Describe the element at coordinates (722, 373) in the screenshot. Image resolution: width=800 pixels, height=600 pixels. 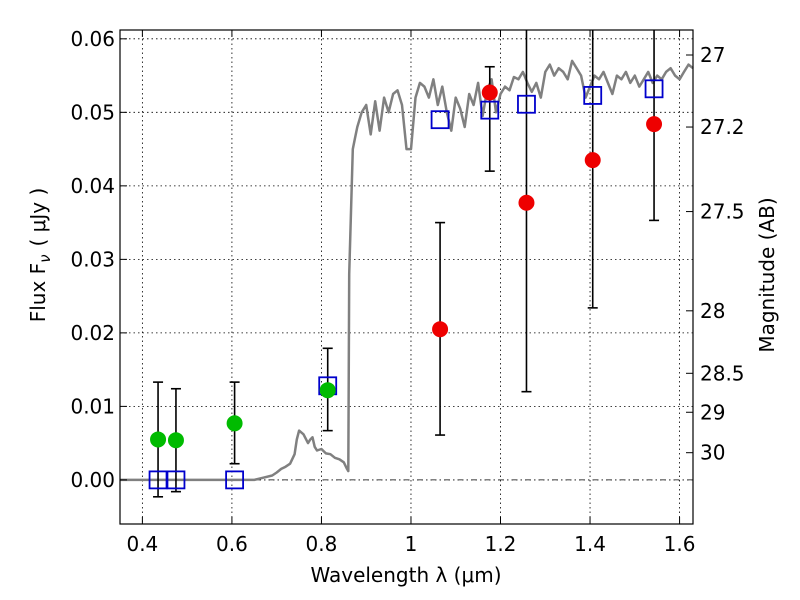
I see `right-axis-tick-label: 28.5` at that location.